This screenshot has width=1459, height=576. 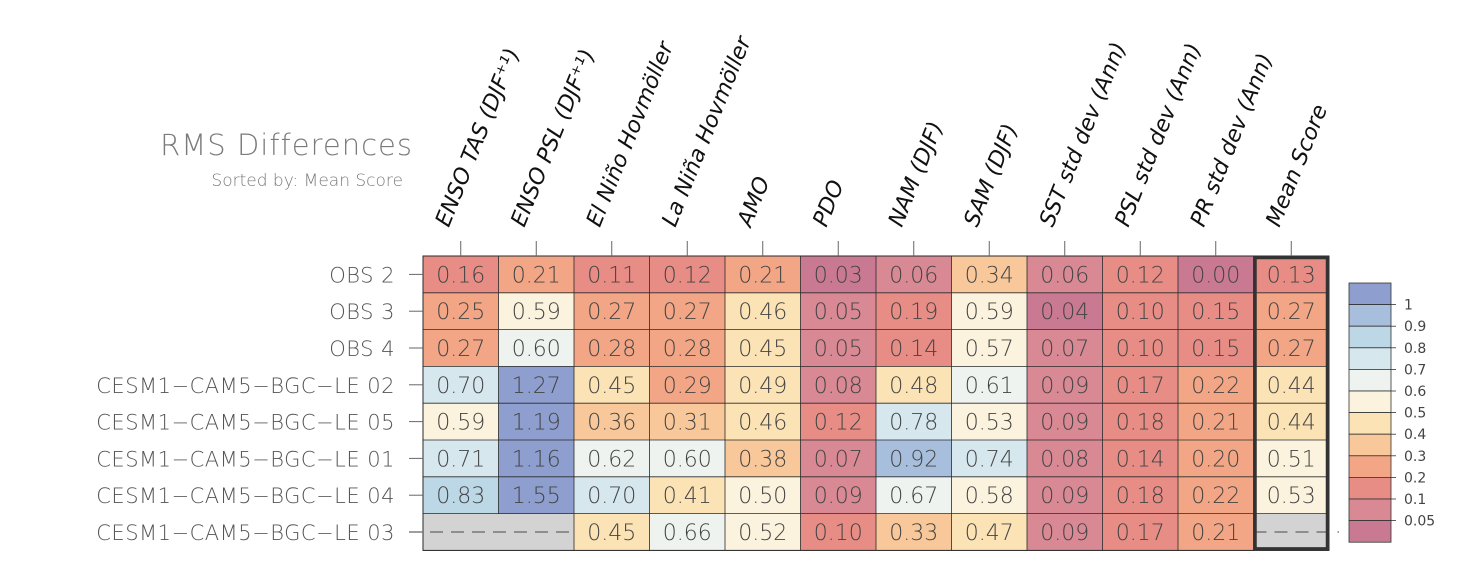 I want to click on colorbar-label: 0.2, so click(x=1415, y=478).